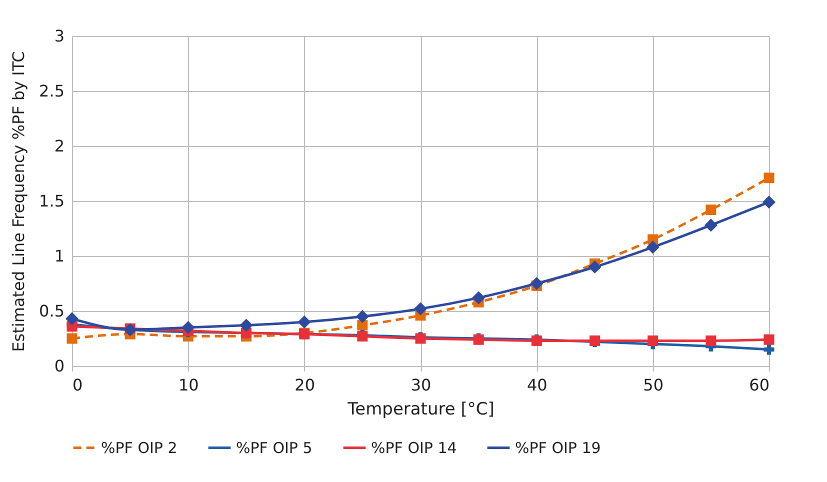 This screenshot has width=827, height=482. What do you see at coordinates (421, 385) in the screenshot?
I see `x-tick-label: 30` at bounding box center [421, 385].